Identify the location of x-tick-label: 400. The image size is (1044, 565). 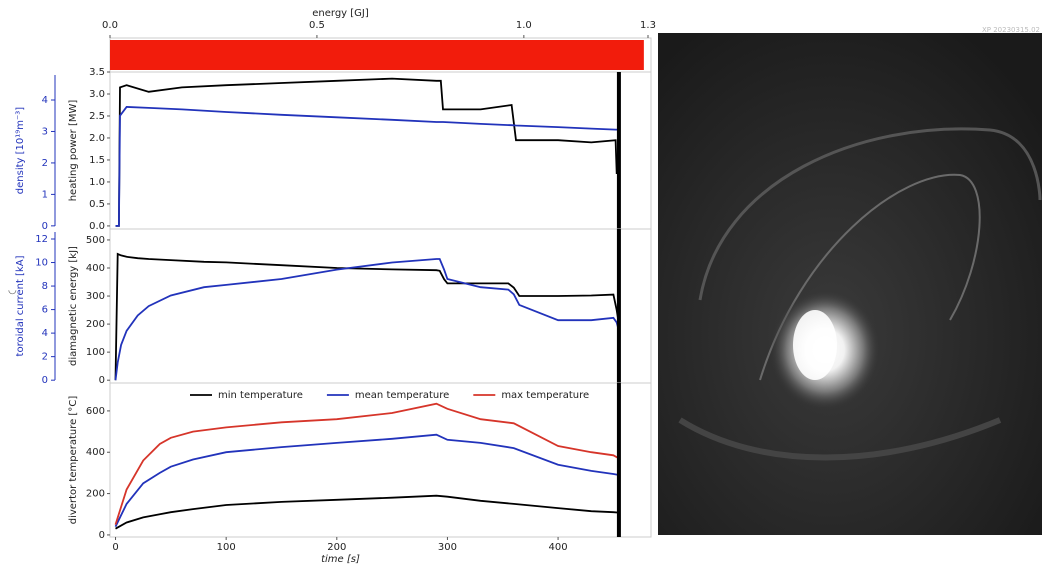
(558, 547).